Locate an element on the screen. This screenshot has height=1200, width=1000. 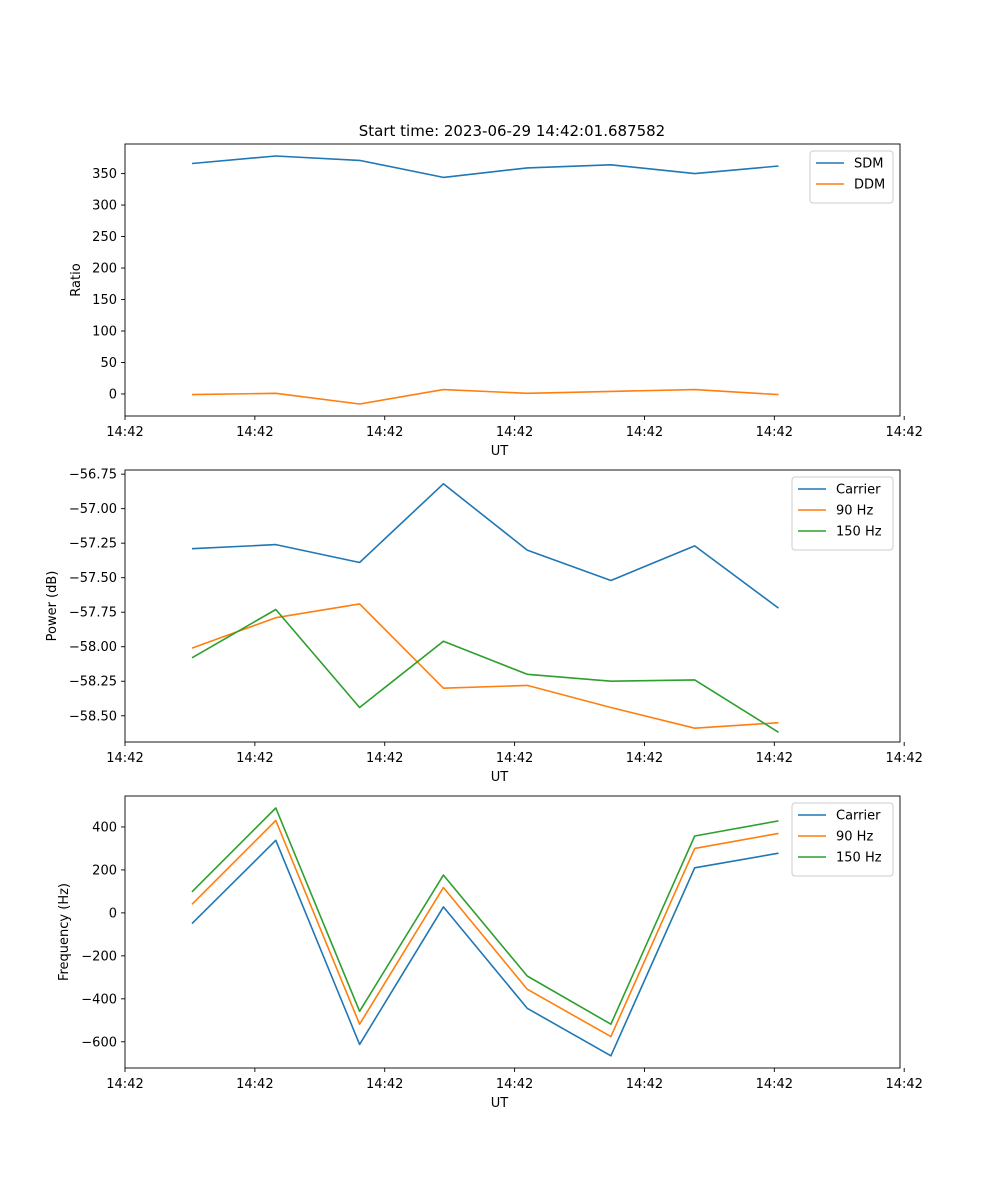
legend-label: DDM is located at coordinates (869, 185).